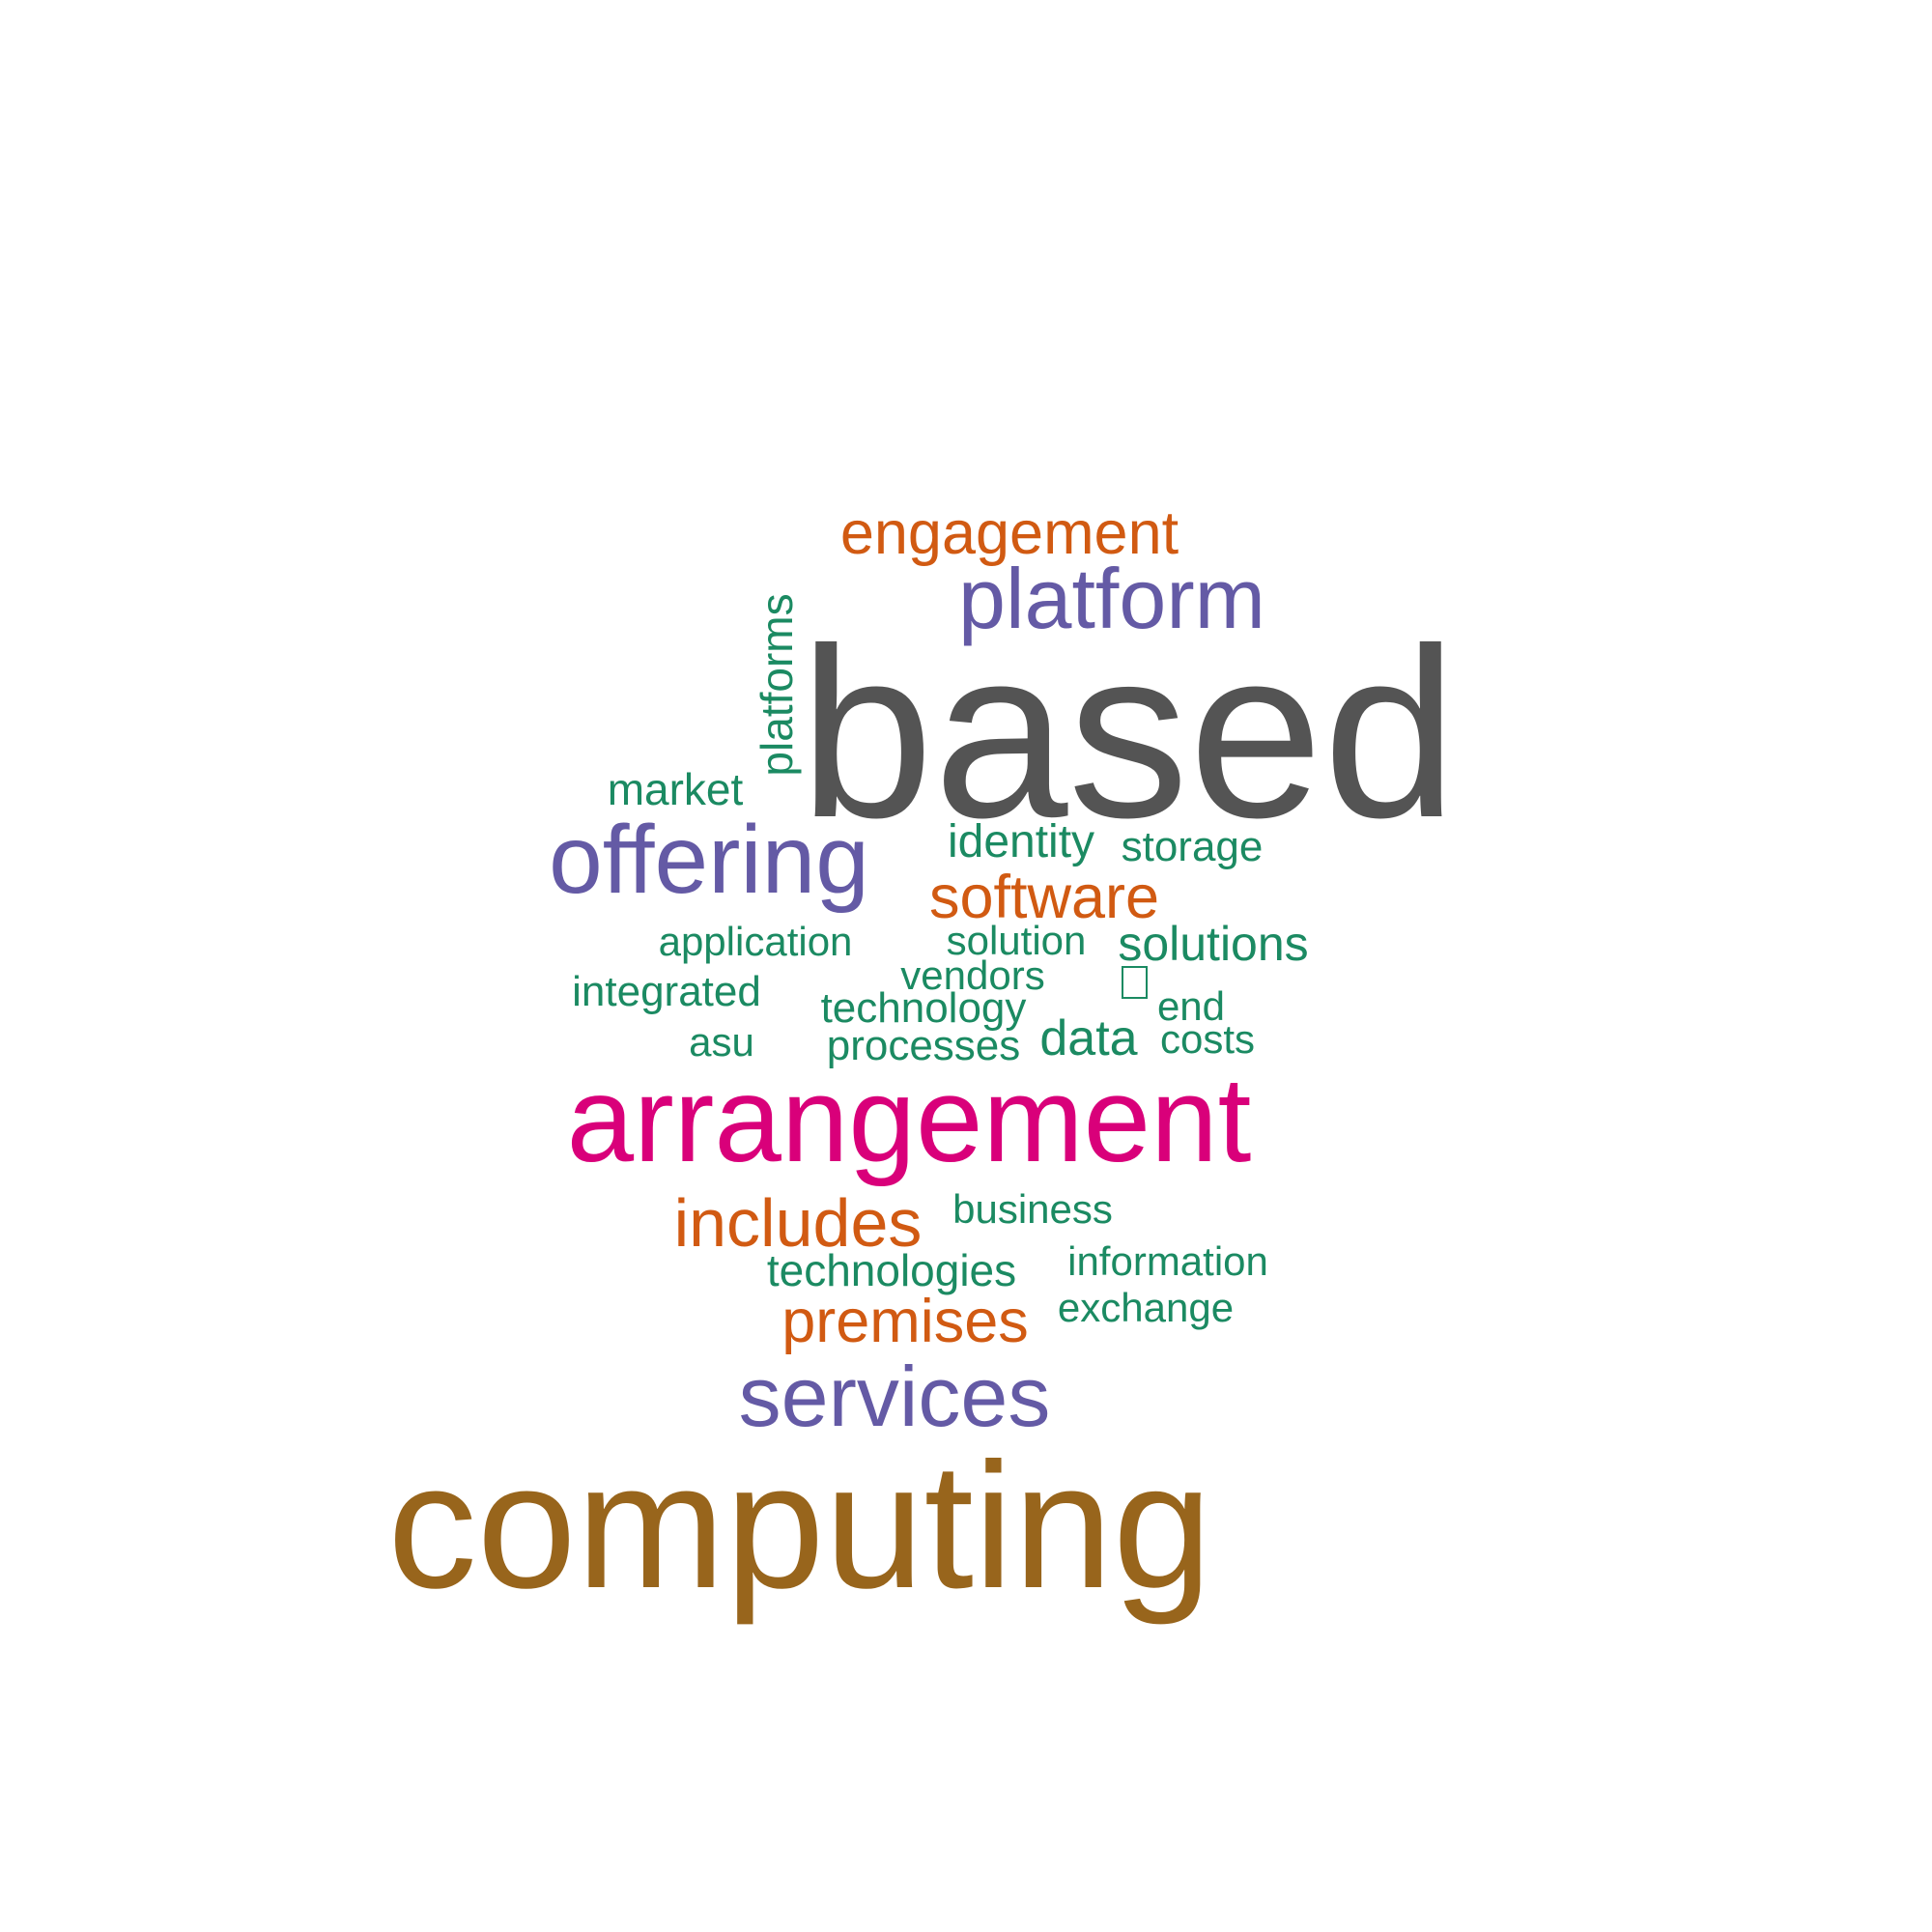  Describe the element at coordinates (1191, 1006) in the screenshot. I see `word-end: end` at that location.